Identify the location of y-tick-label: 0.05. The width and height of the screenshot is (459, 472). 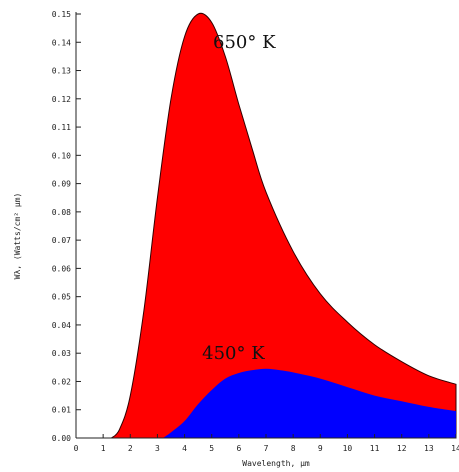
(61, 297).